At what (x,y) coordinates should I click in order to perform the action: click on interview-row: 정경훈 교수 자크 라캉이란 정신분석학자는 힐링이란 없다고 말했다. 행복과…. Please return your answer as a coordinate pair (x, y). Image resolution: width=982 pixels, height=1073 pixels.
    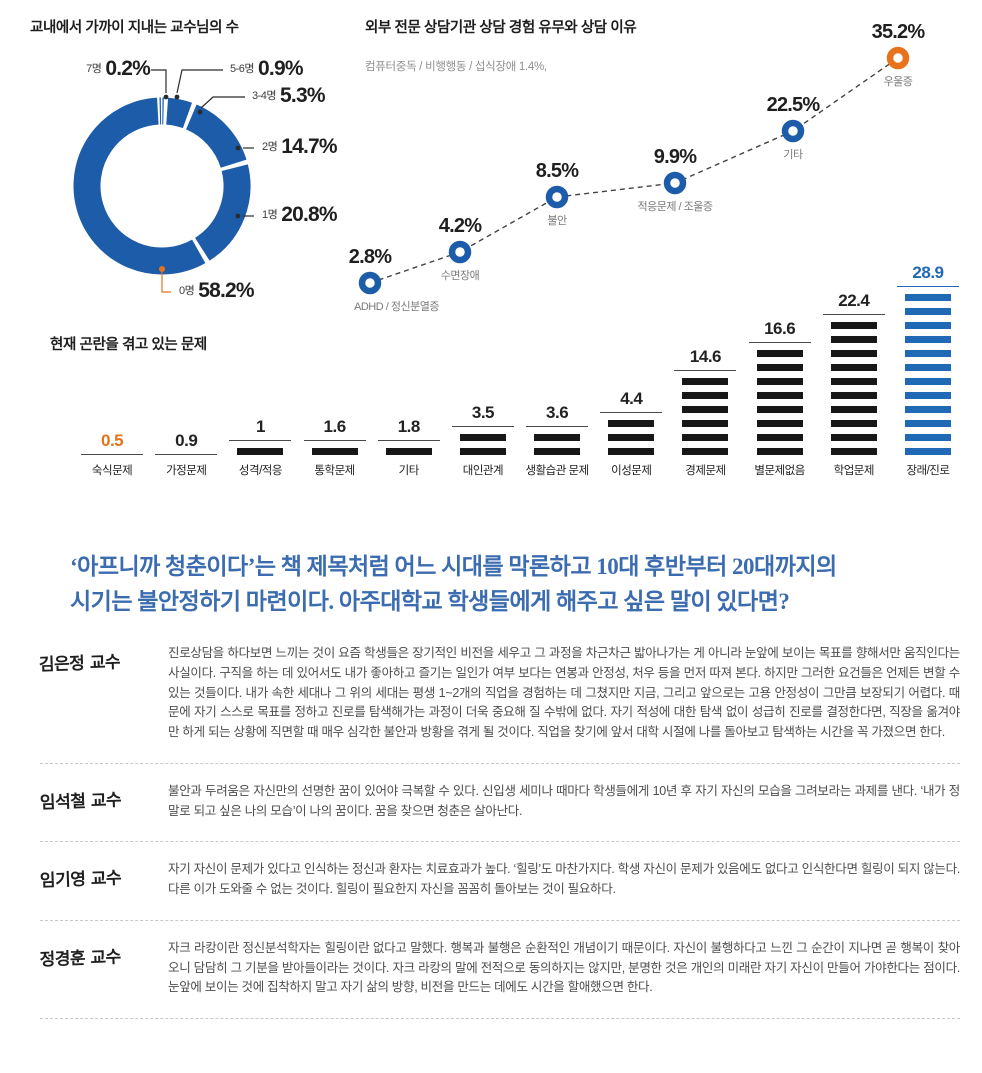
    Looking at the image, I should click on (499, 970).